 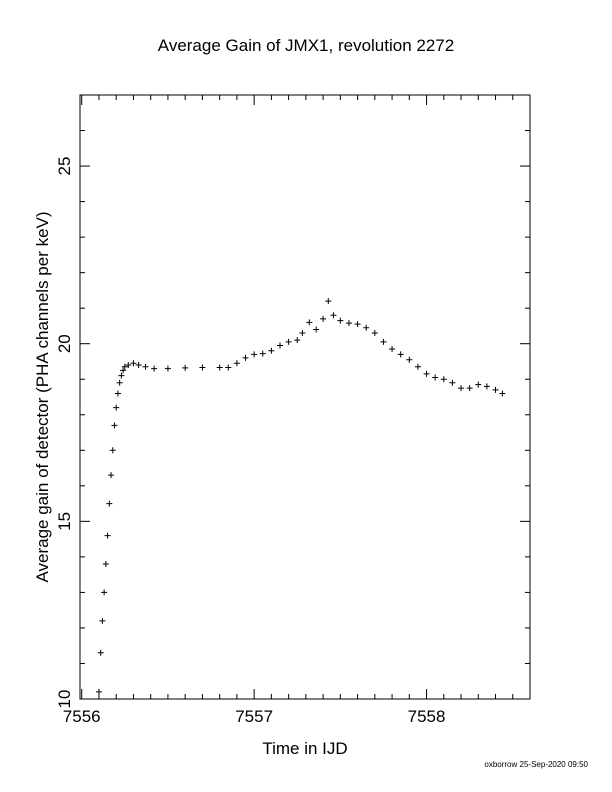 What do you see at coordinates (306, 45) in the screenshot?
I see `chart-title: Average Gain of JMX1, revolution 2272` at bounding box center [306, 45].